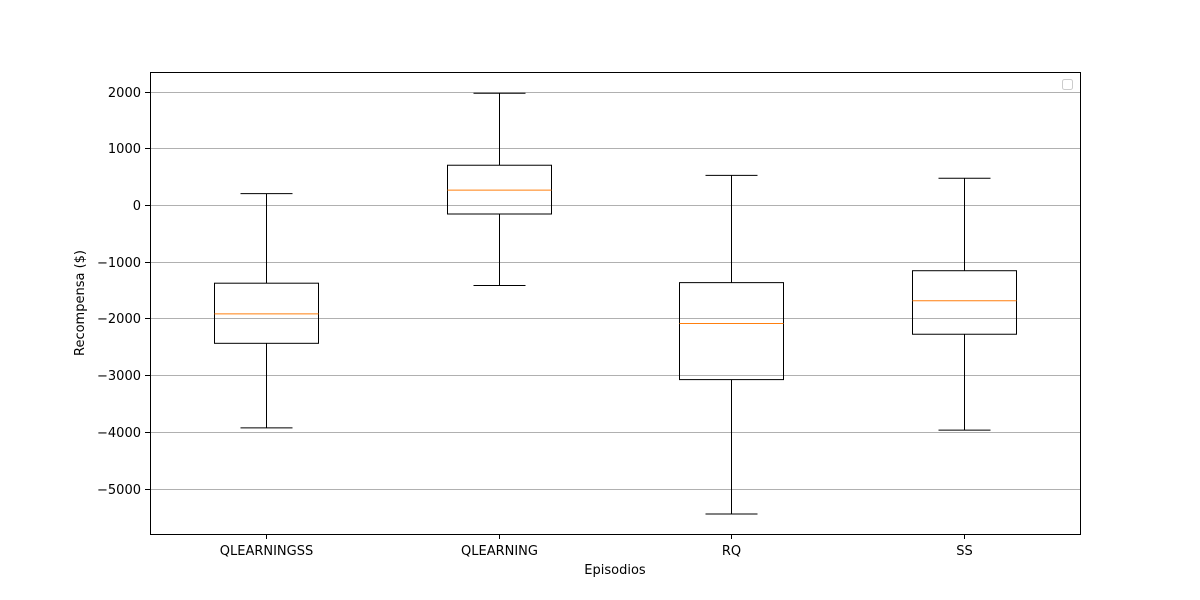 The width and height of the screenshot is (1200, 600). Describe the element at coordinates (1067, 84) in the screenshot. I see `legend-box` at that location.